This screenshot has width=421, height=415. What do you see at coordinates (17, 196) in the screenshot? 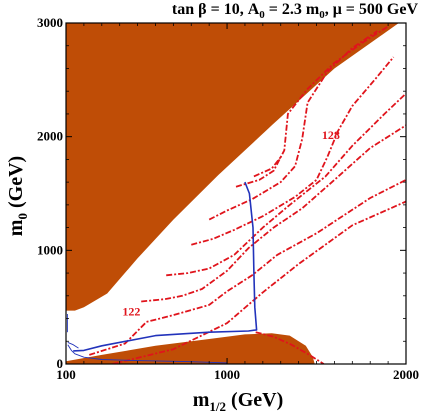
I see `y-axis-label: m0 (GeV)` at bounding box center [17, 196].